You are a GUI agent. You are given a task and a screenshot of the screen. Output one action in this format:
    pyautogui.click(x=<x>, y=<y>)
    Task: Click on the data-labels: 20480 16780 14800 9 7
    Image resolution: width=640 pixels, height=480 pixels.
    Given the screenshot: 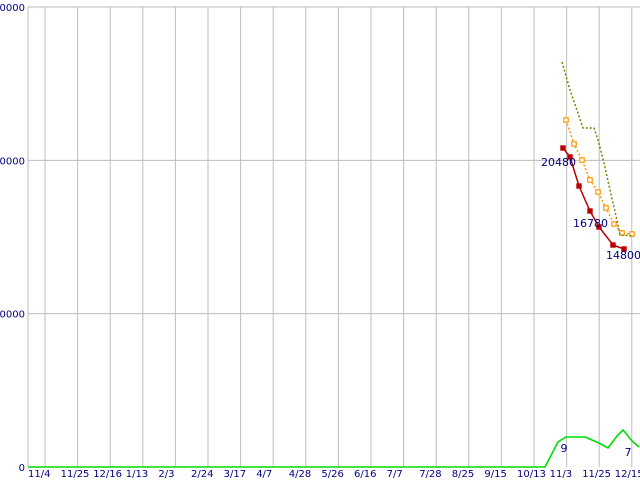 What is the action you would take?
    pyautogui.click(x=590, y=307)
    